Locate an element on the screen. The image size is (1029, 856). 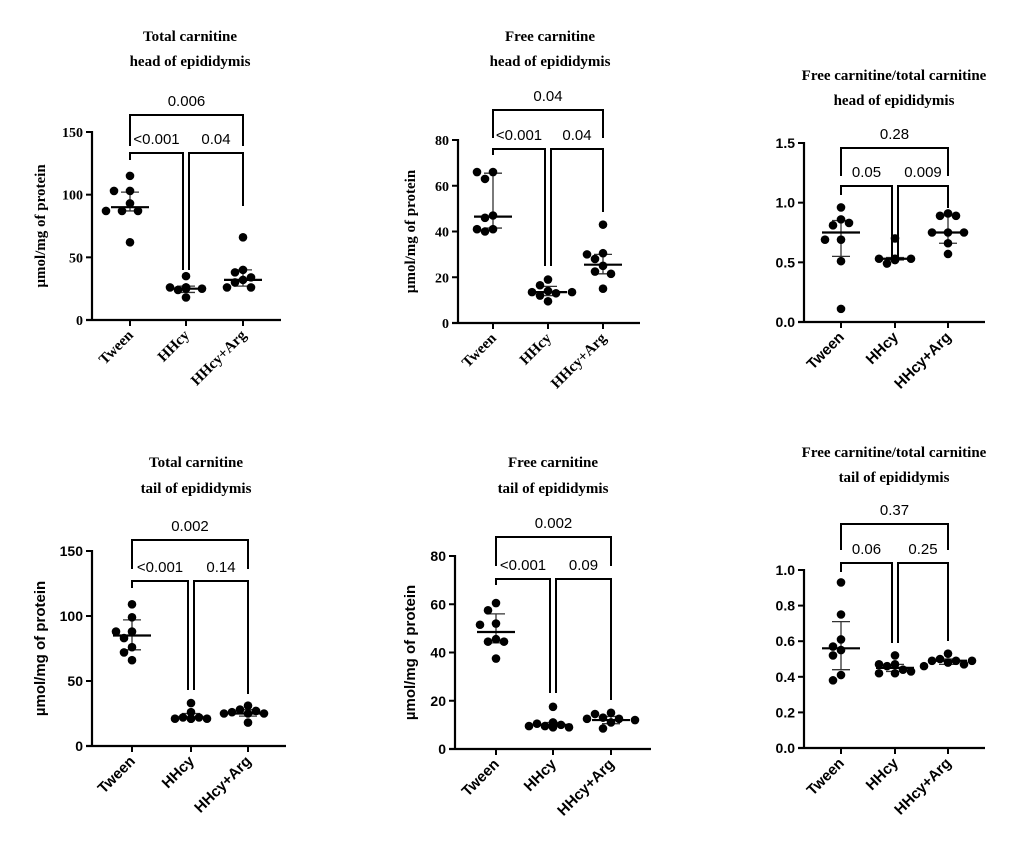
y-tick-label: 100 is located at coordinates (72, 616).